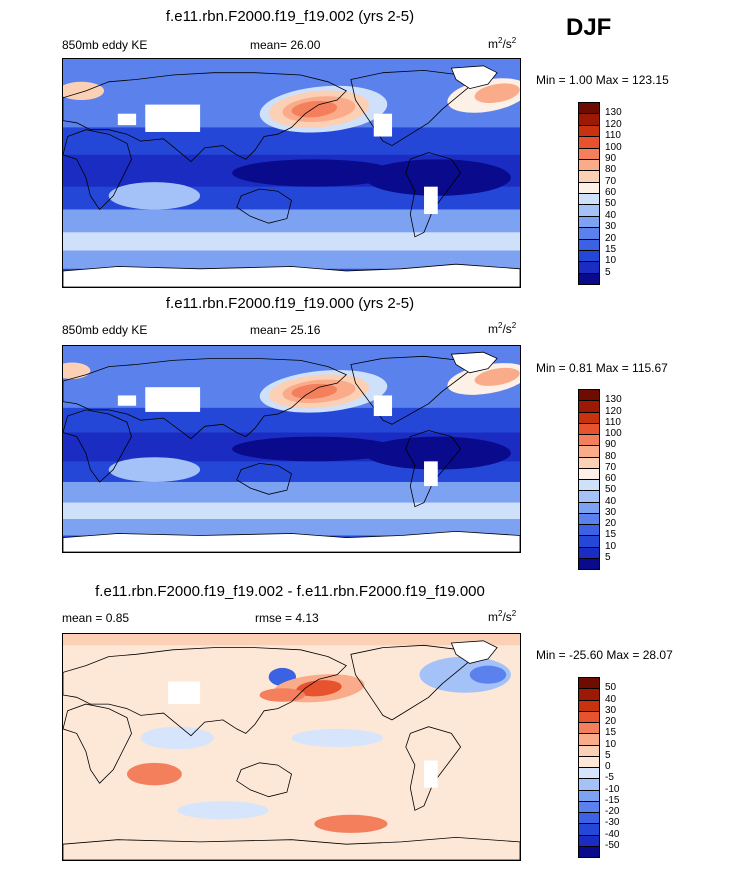  I want to click on panel2-title: f.e11.rbn.F2000.f19_f19.000 (yrs 2-5), so click(290, 303).